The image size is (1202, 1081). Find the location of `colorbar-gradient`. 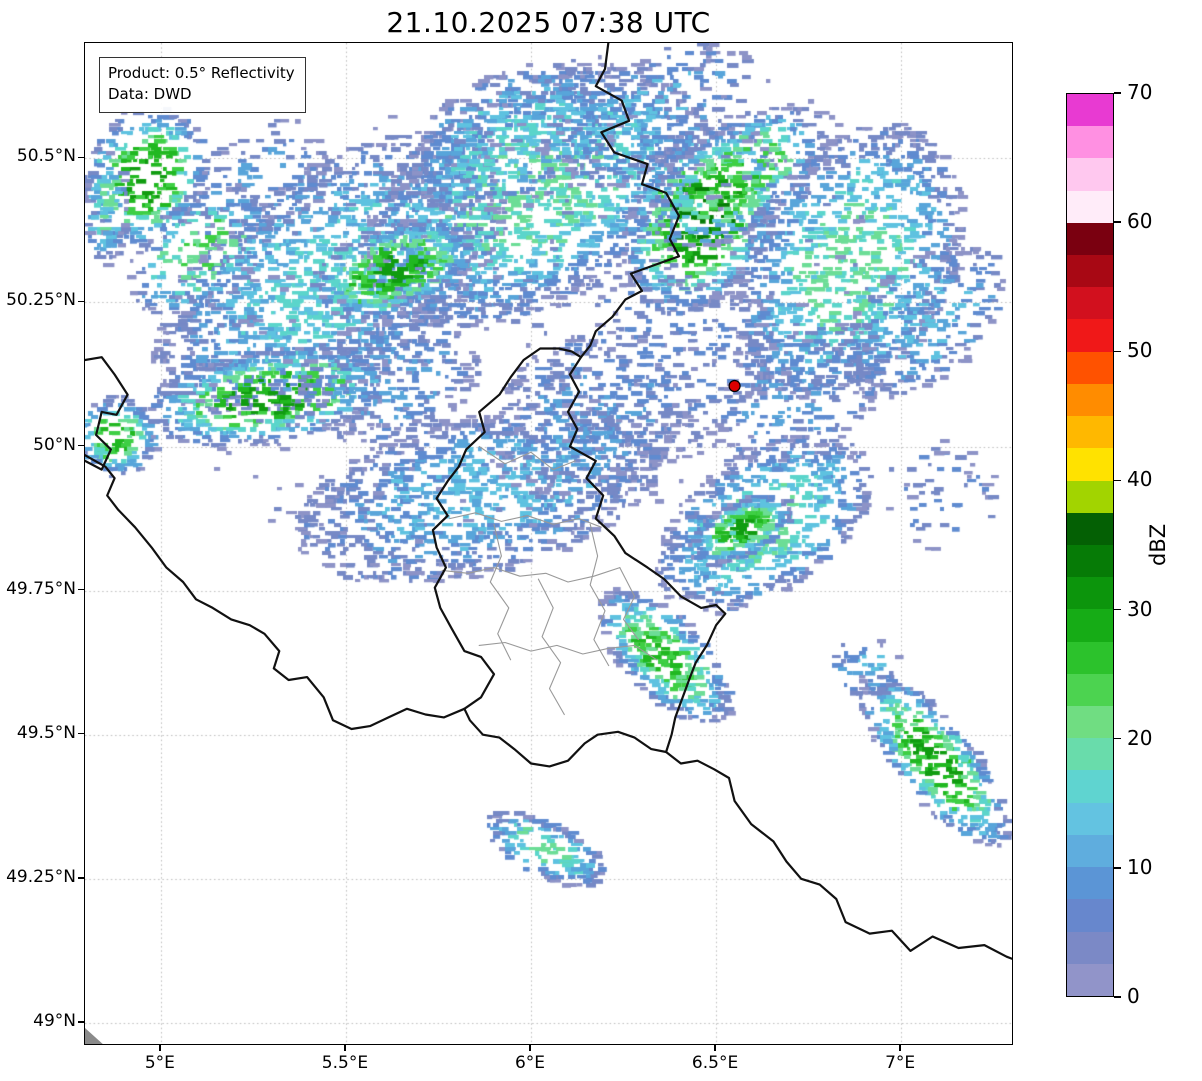

colorbar-gradient is located at coordinates (1090, 544).